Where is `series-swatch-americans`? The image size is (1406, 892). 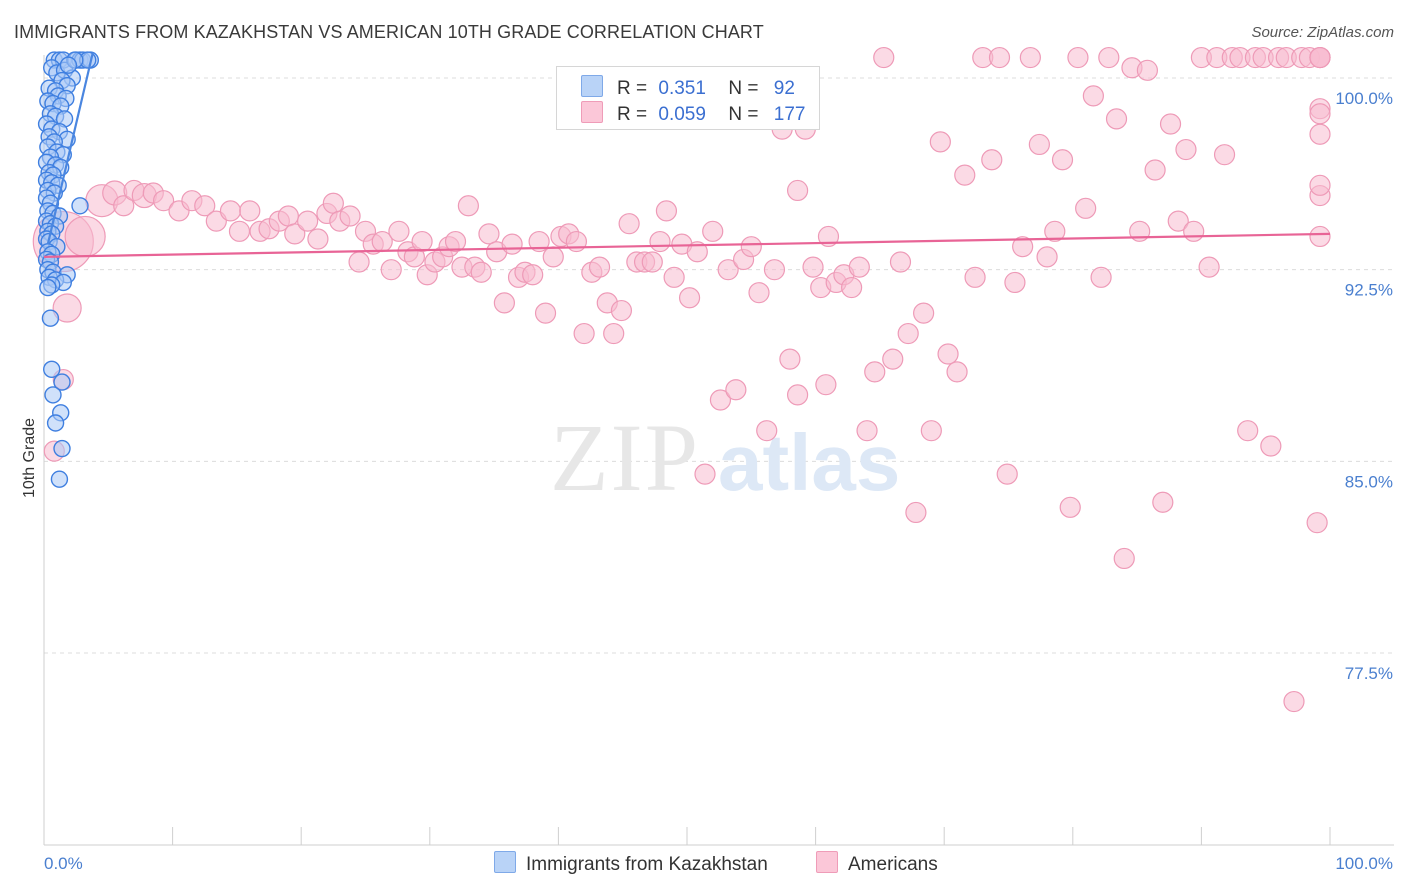 series-swatch-americans is located at coordinates (827, 862).